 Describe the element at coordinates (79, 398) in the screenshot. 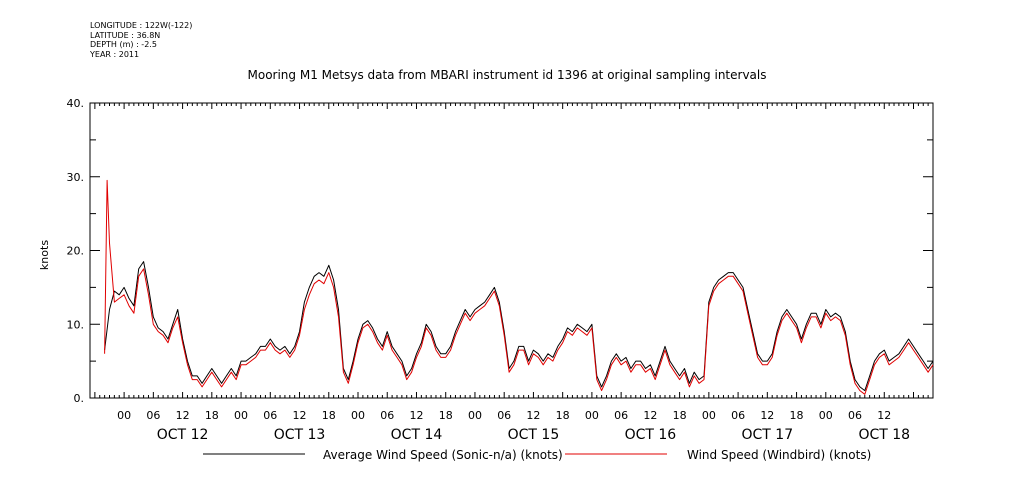

I see `y-tick-label: 0.` at that location.